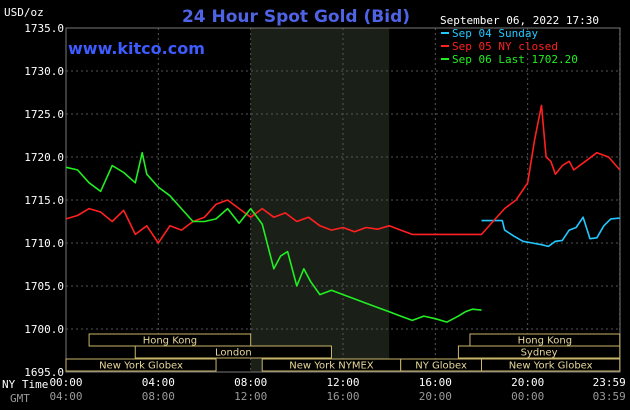 The image size is (630, 410). I want to click on x-tick-ny: 00:00, so click(65, 382).